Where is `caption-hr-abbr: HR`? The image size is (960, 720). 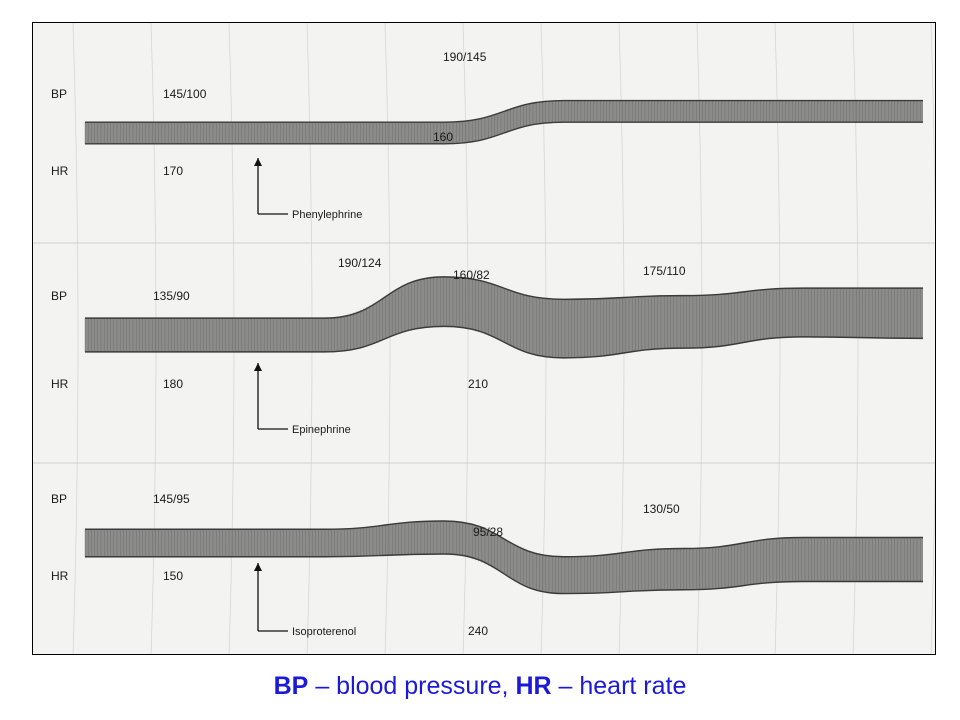
caption-hr-abbr: HR is located at coordinates (533, 686).